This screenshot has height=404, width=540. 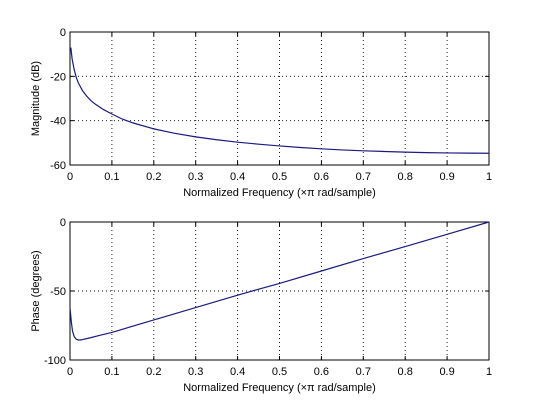 What do you see at coordinates (153, 177) in the screenshot?
I see `magnitude-x-tick-label: 0.2` at bounding box center [153, 177].